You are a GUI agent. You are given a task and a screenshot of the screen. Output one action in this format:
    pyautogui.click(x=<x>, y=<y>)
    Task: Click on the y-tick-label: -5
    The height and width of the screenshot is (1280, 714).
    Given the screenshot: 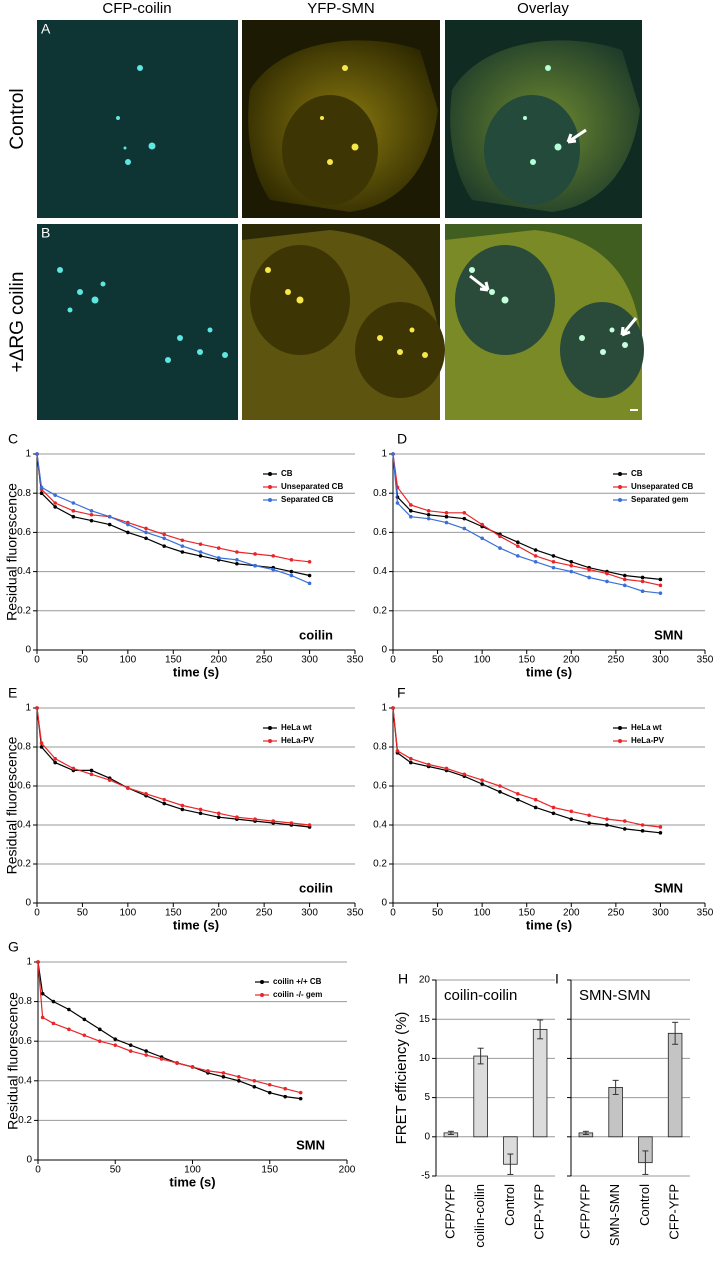 What is the action you would take?
    pyautogui.click(x=425, y=1176)
    